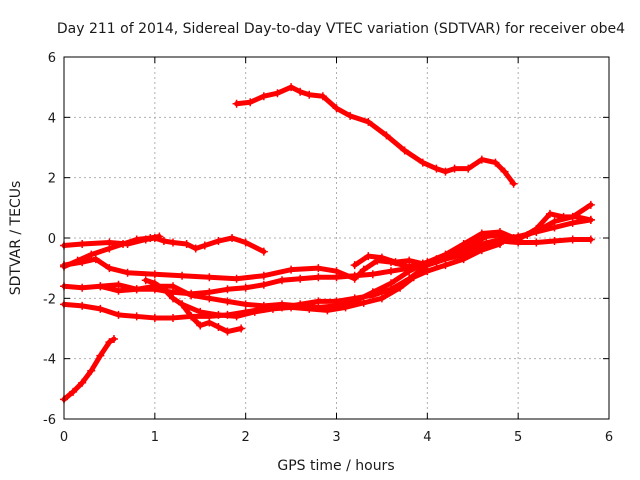  Describe the element at coordinates (16, 238) in the screenshot. I see `y-axis-label: SDTVAR / TECUs` at that location.